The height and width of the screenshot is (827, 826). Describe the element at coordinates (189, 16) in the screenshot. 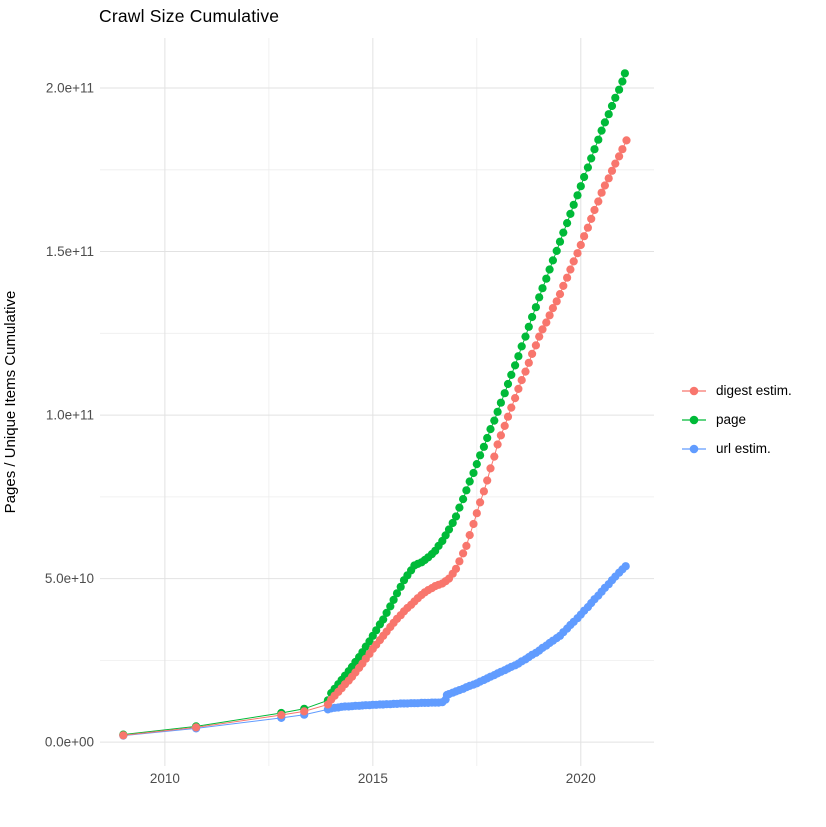

I see `chart-title: Crawl Size Cumulative` at that location.